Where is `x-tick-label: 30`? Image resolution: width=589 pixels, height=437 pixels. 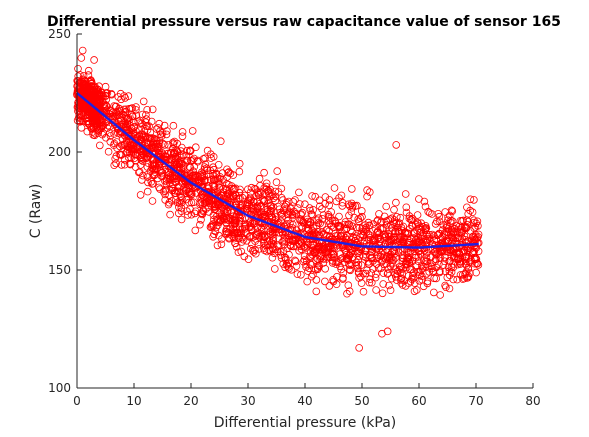 x-tick-label: 30 is located at coordinates (247, 401).